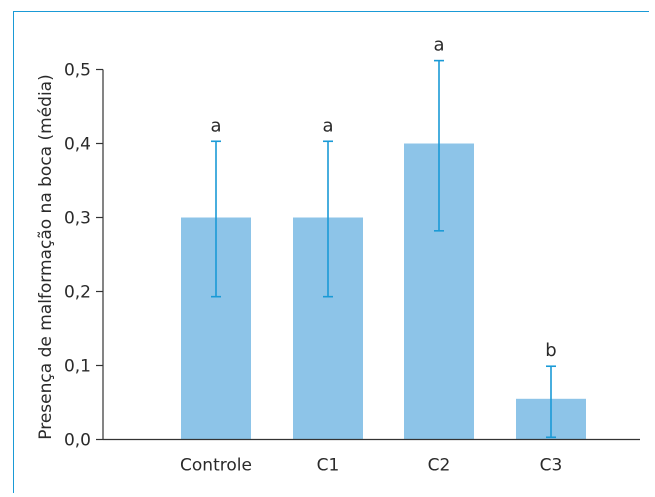  Describe the element at coordinates (77, 145) in the screenshot. I see `y-tick-label: 0,4` at that location.